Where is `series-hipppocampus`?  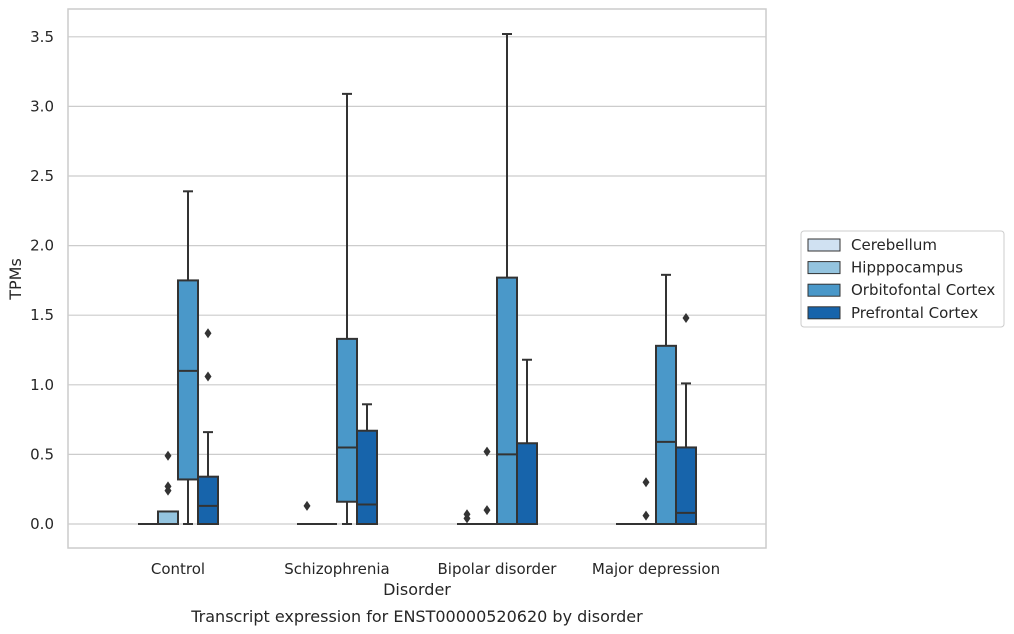 series-hipppocampus is located at coordinates (406, 485).